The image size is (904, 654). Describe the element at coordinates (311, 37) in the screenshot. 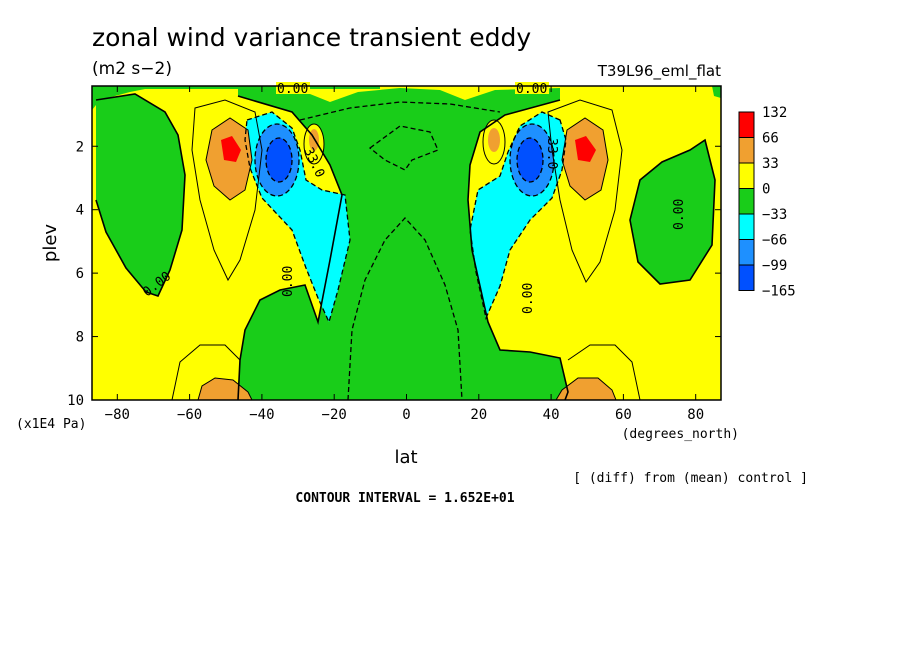

I see `chart-title: zonal wind variance transient eddy` at that location.